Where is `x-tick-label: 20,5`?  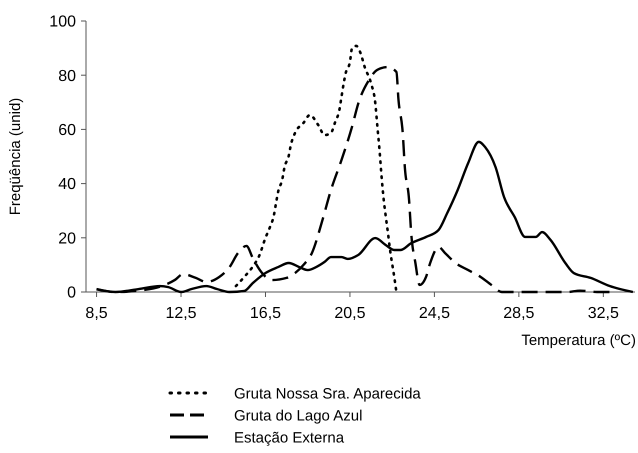 x-tick-label: 20,5 is located at coordinates (350, 313).